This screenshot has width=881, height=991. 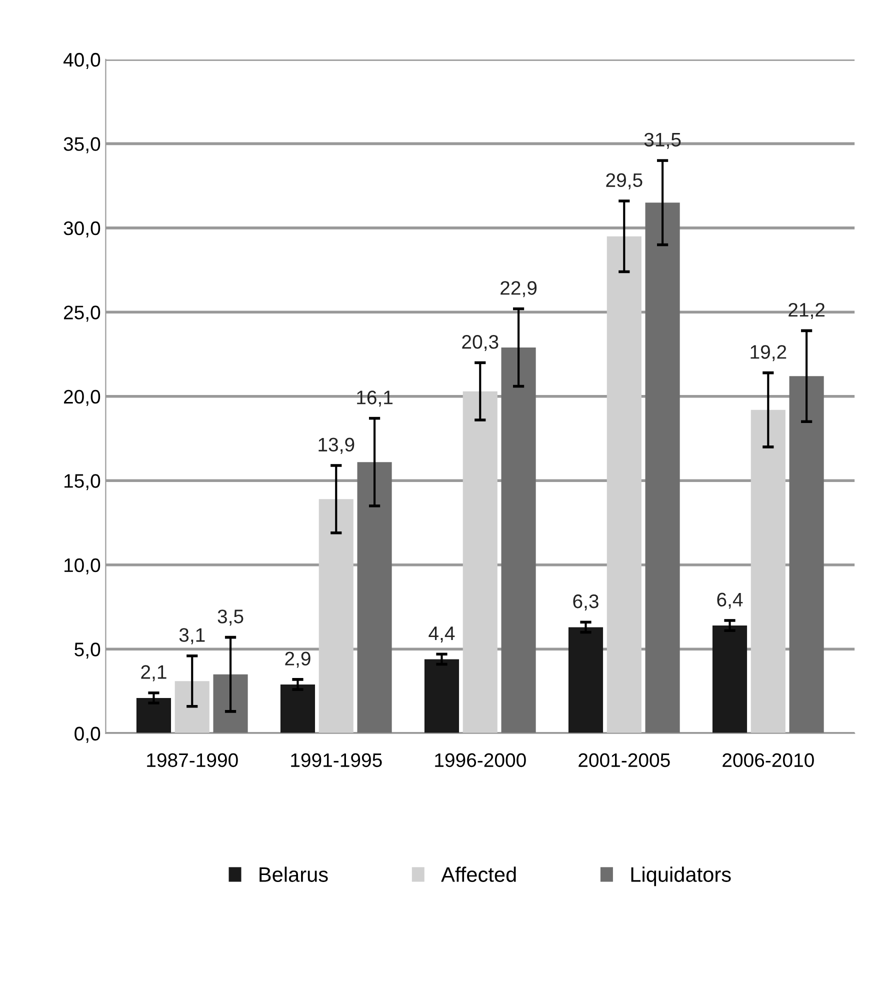 I want to click on y-tick-label: 30,0, so click(x=82, y=229).